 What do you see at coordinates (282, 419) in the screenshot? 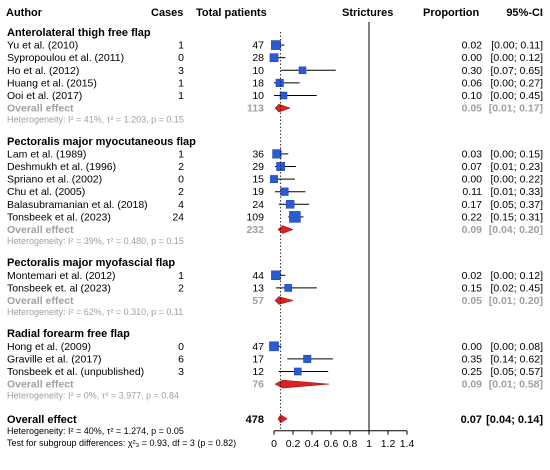
I see `overall-diamond` at bounding box center [282, 419].